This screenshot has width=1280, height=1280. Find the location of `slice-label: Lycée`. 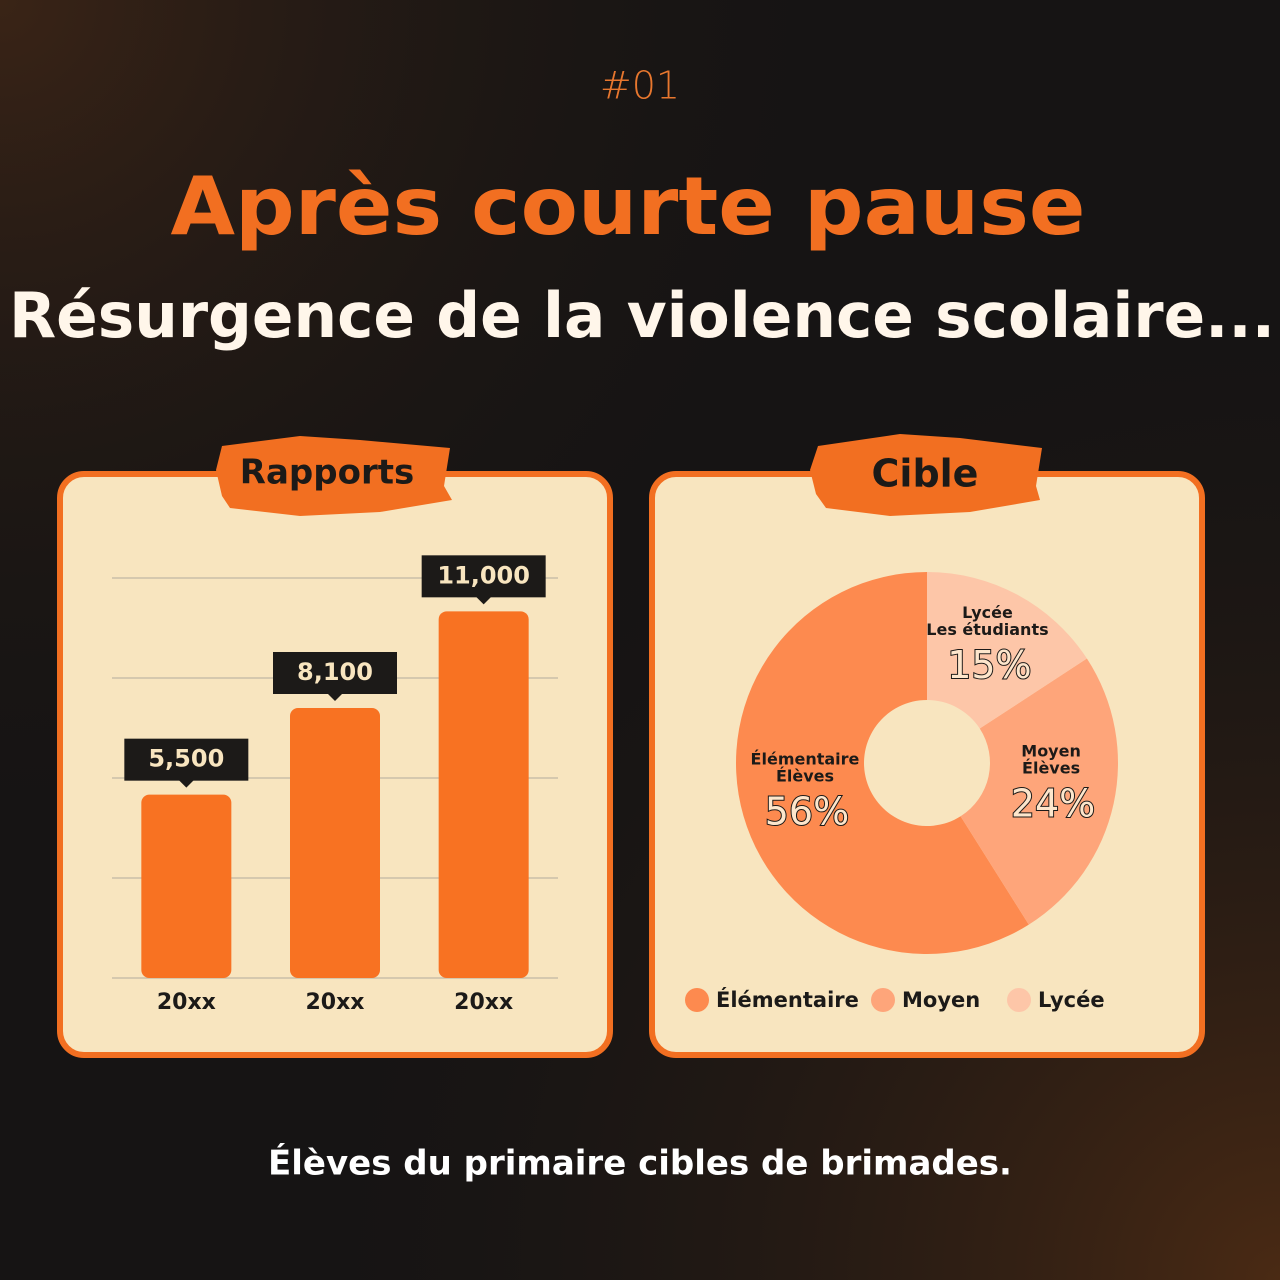

slice-label: Lycée is located at coordinates (987, 612).